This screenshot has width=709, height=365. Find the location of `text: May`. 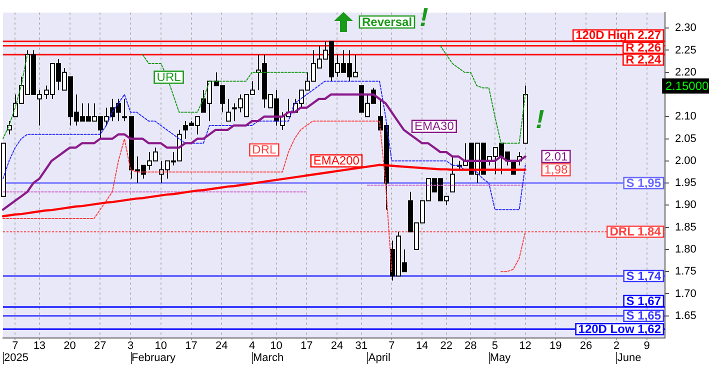

text: May is located at coordinates (501, 358).